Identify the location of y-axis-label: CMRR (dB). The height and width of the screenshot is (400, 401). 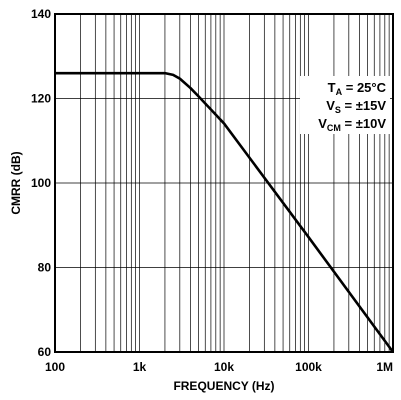
(16, 182).